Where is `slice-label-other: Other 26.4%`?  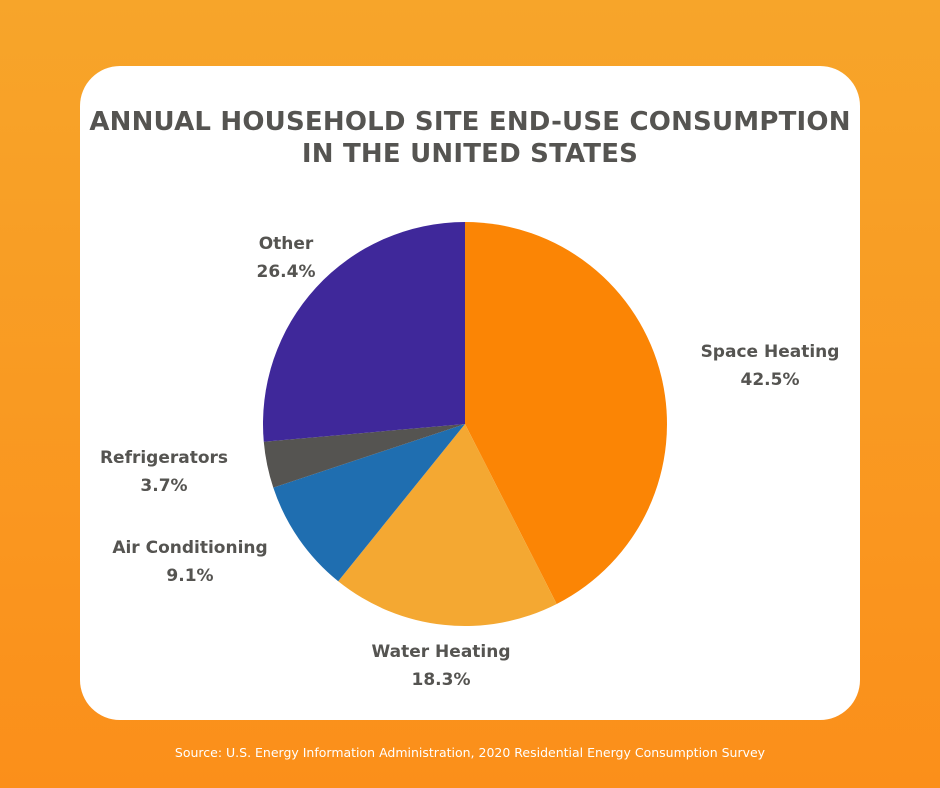
slice-label-other: Other 26.4% is located at coordinates (286, 258).